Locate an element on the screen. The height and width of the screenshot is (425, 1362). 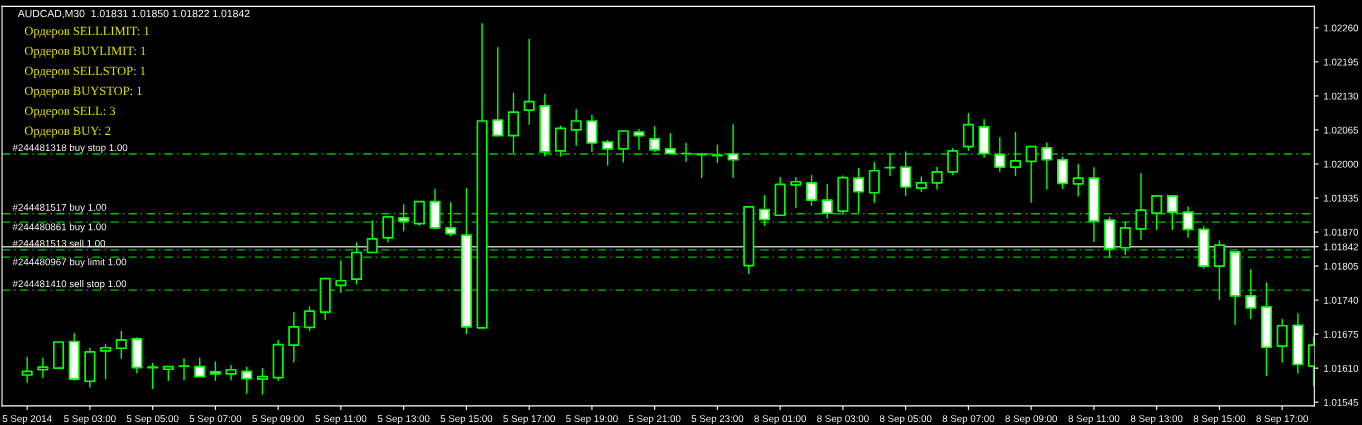
annotation: Ордеров BUY: 2 is located at coordinates (67, 132).